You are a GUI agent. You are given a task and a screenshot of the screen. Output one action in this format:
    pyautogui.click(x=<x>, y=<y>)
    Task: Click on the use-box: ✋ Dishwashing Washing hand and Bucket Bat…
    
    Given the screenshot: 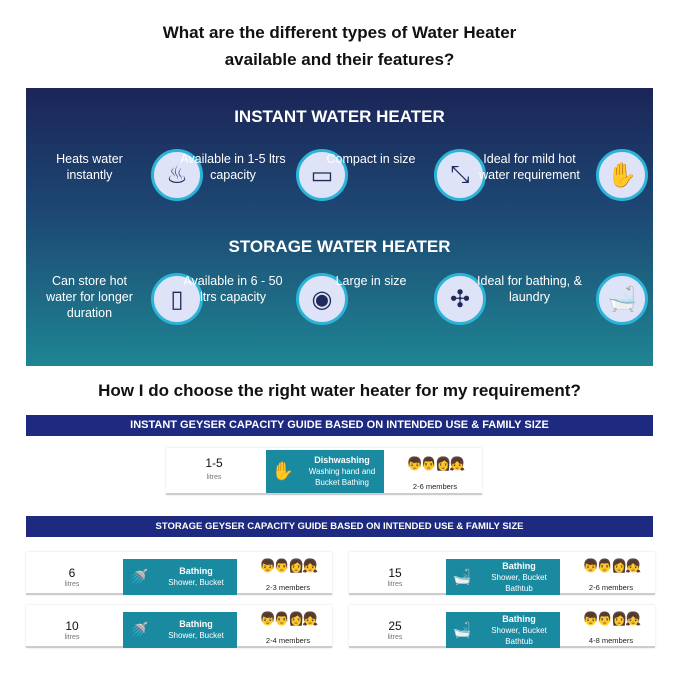 What is the action you would take?
    pyautogui.click(x=325, y=471)
    